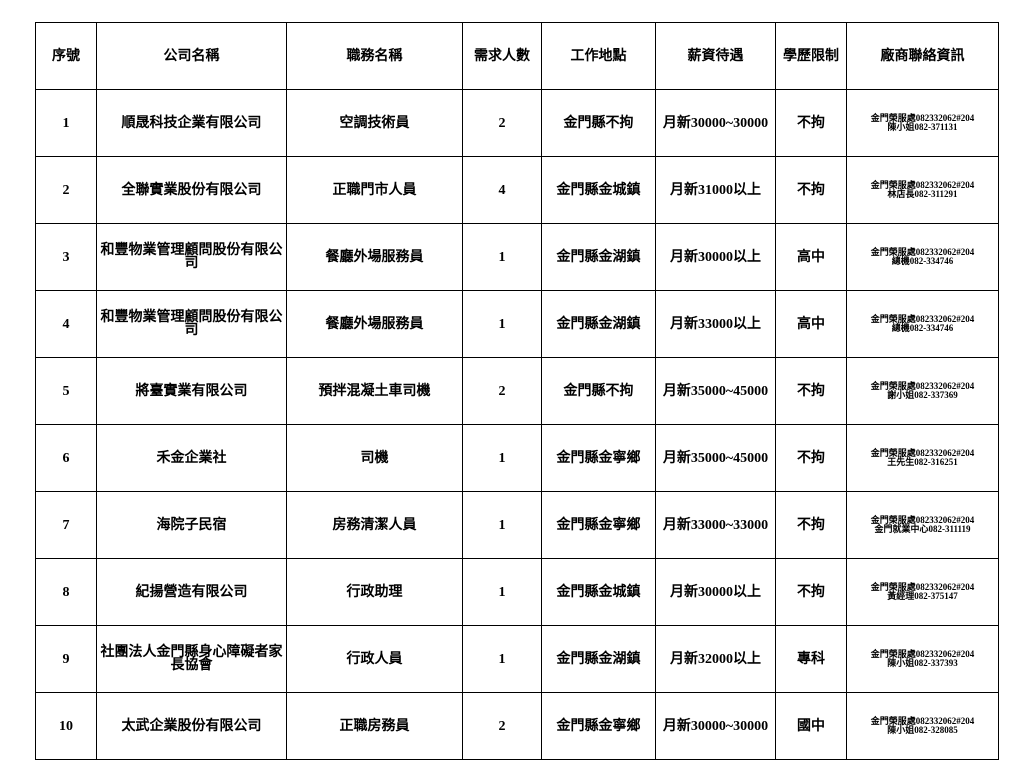 The image size is (1030, 769). Describe the element at coordinates (922, 596) in the screenshot. I see `contact-person: 黃經理082-375147` at that location.